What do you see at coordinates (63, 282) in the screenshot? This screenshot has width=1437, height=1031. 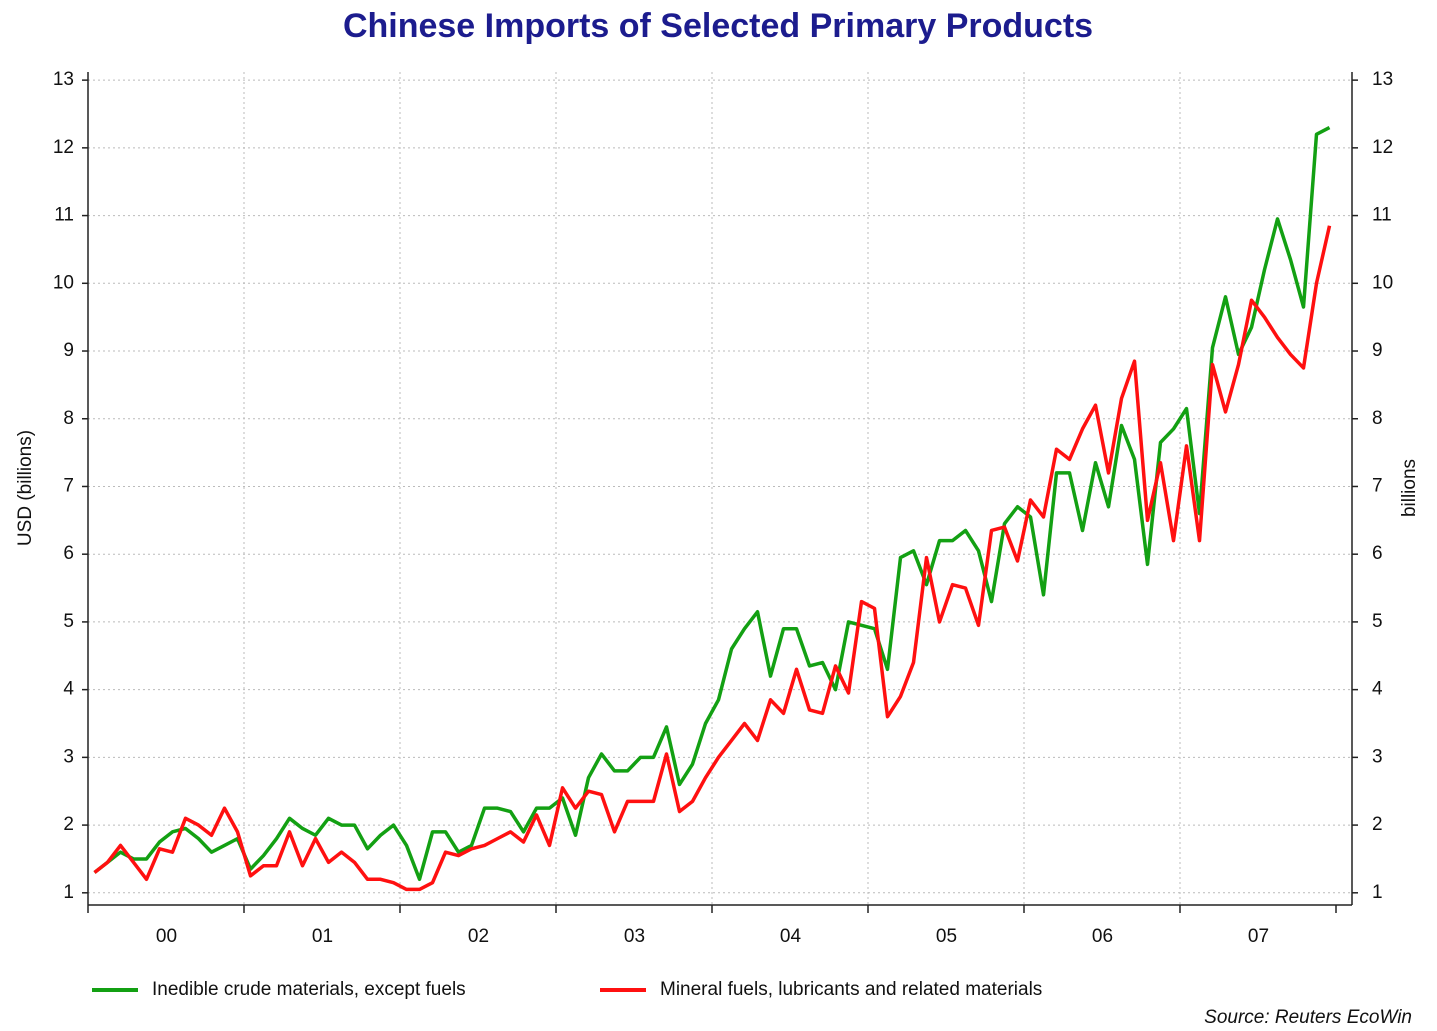 I see `y-tick-label: 10` at bounding box center [63, 282].